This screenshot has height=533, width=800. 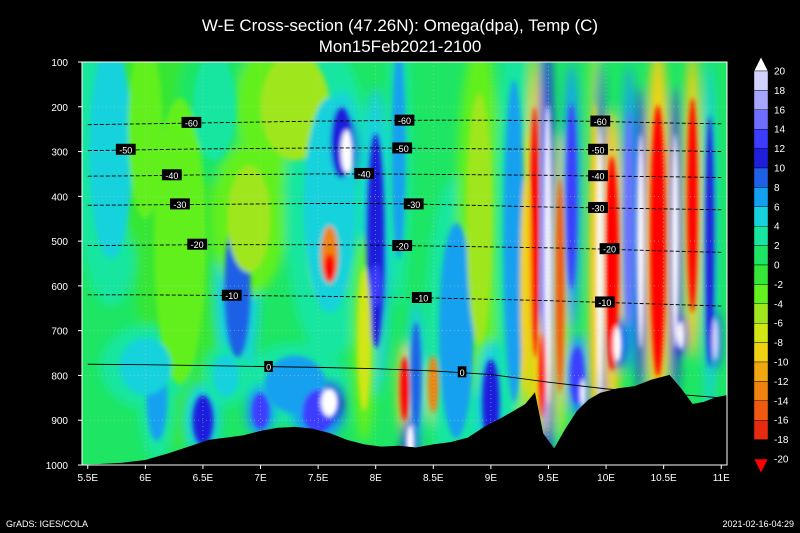 I want to click on y-tick-label: 400, so click(x=59, y=197).